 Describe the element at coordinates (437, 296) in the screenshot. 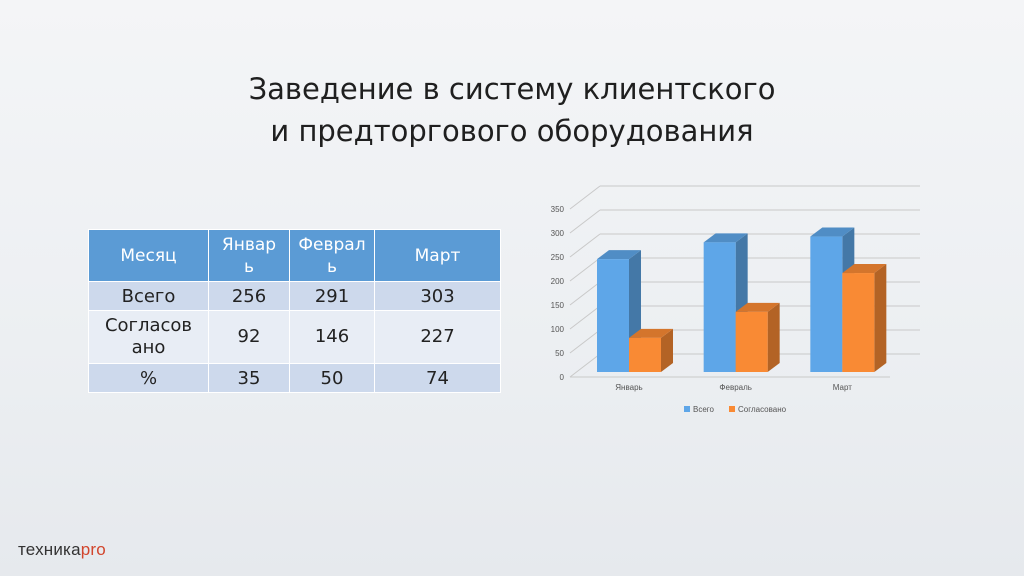

I see `table-cell: 303` at that location.